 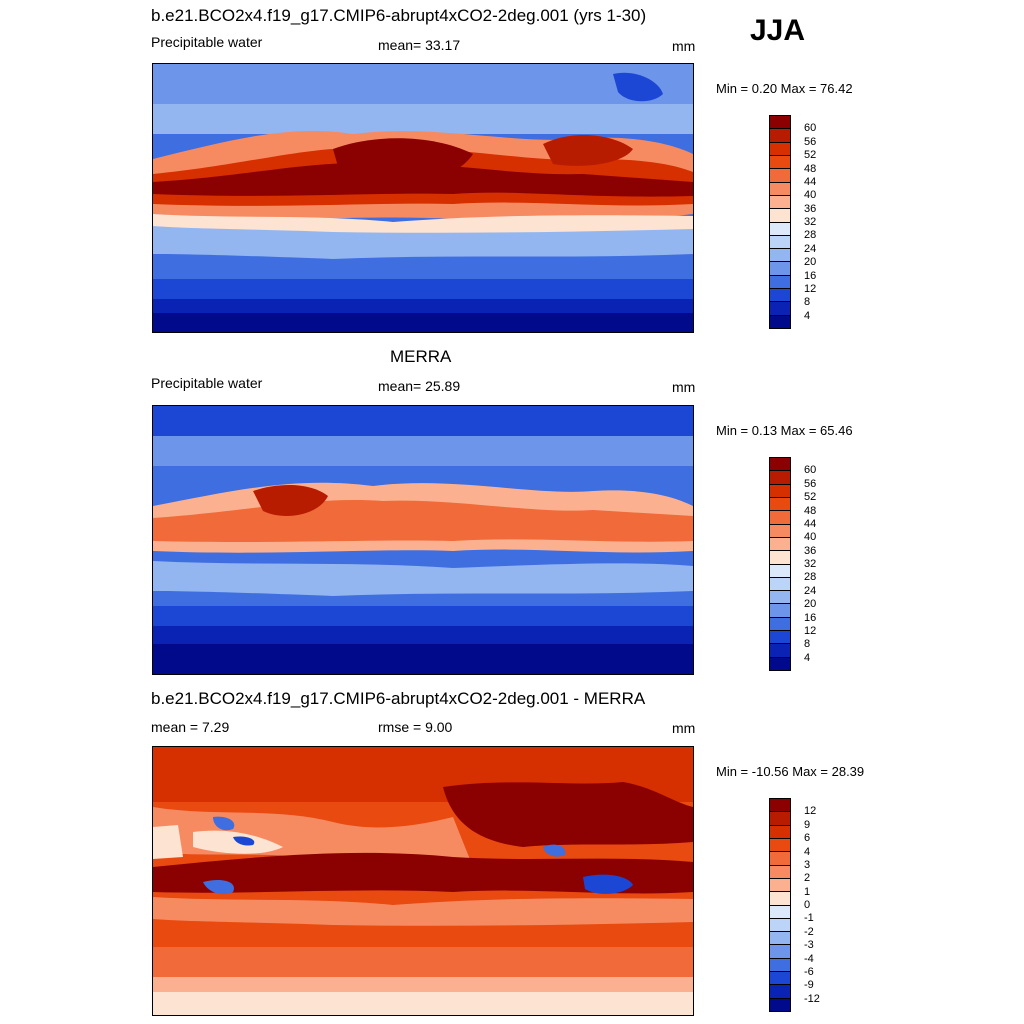 I want to click on panel-obs-title: MERRA, so click(x=421, y=356).